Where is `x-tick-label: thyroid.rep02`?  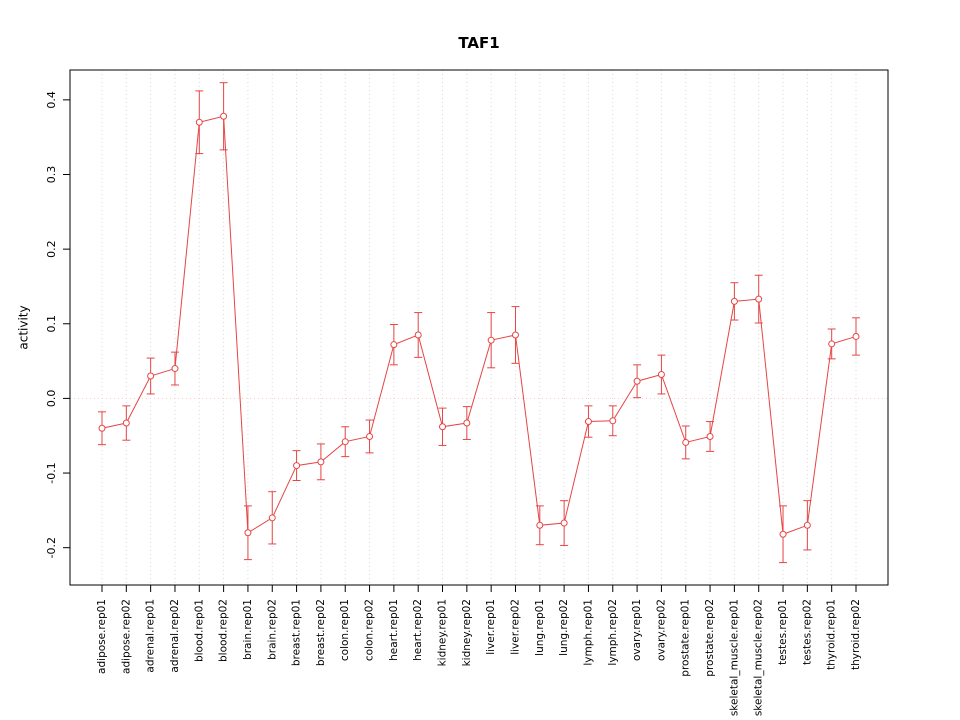 x-tick-label: thyroid.rep02 is located at coordinates (856, 634).